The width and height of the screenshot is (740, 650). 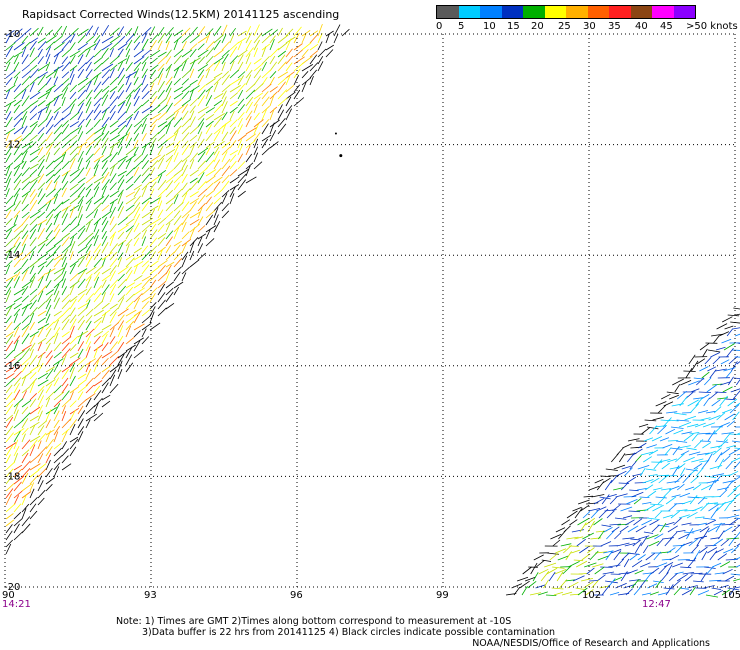 I want to click on time-label-right: 12:47, so click(x=656, y=604).